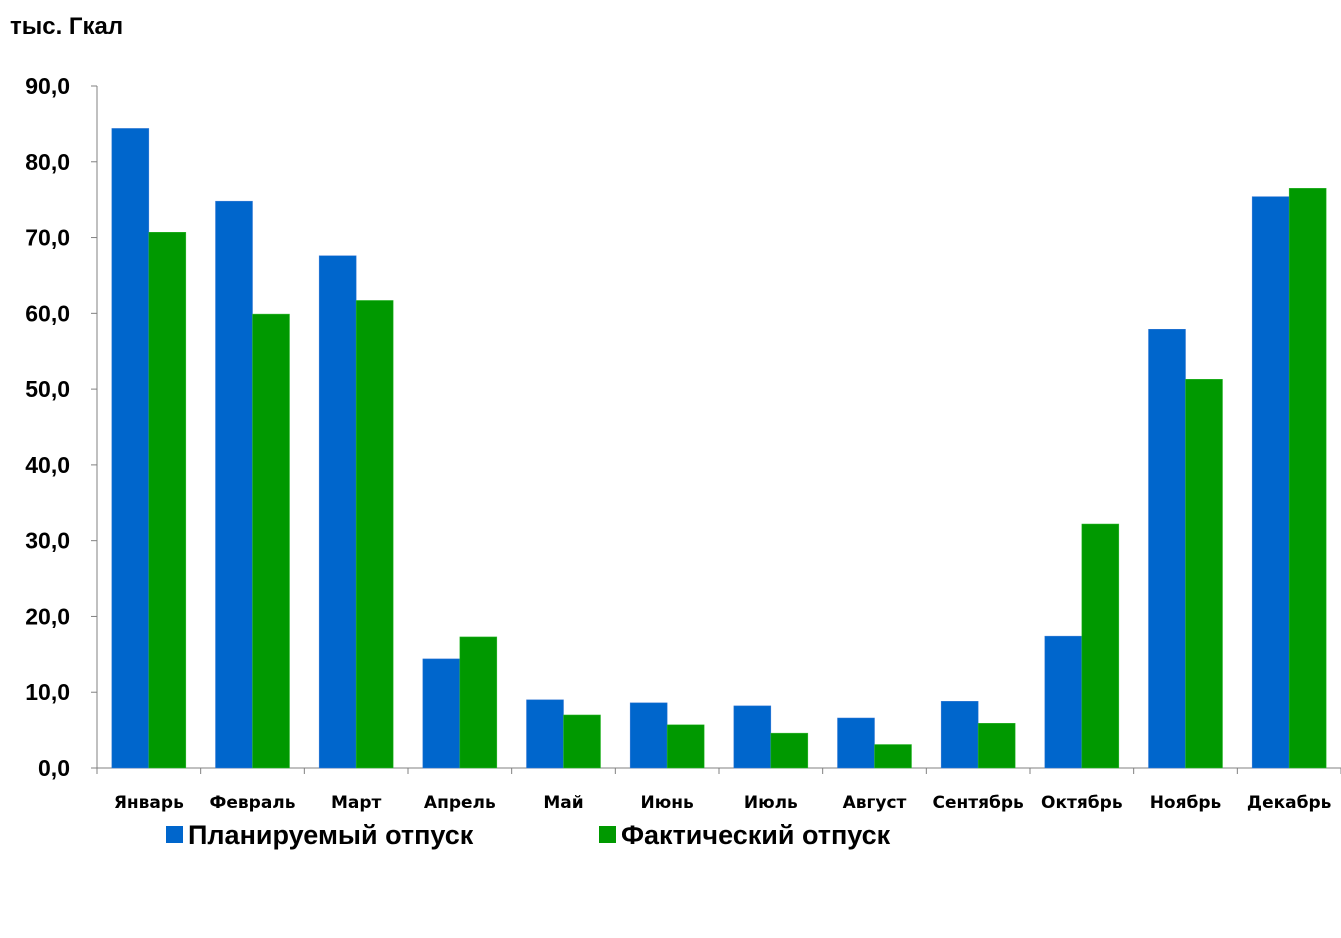  What do you see at coordinates (875, 803) in the screenshot?
I see `x-tick-label: Август` at bounding box center [875, 803].